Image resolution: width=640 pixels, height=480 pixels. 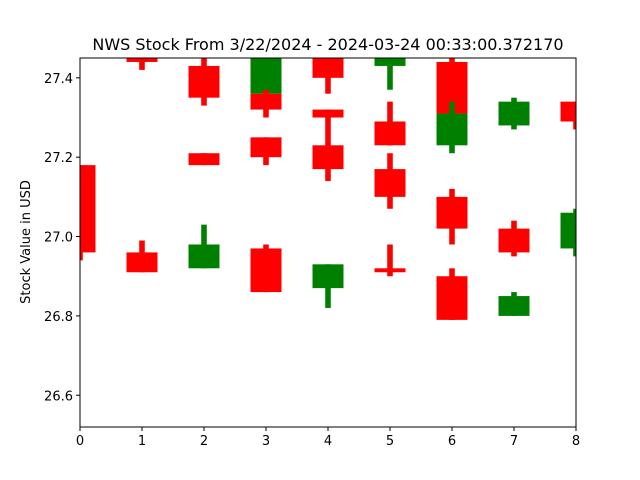 What do you see at coordinates (26, 242) in the screenshot?
I see `y-axis-label: Stock Value in USD` at bounding box center [26, 242].